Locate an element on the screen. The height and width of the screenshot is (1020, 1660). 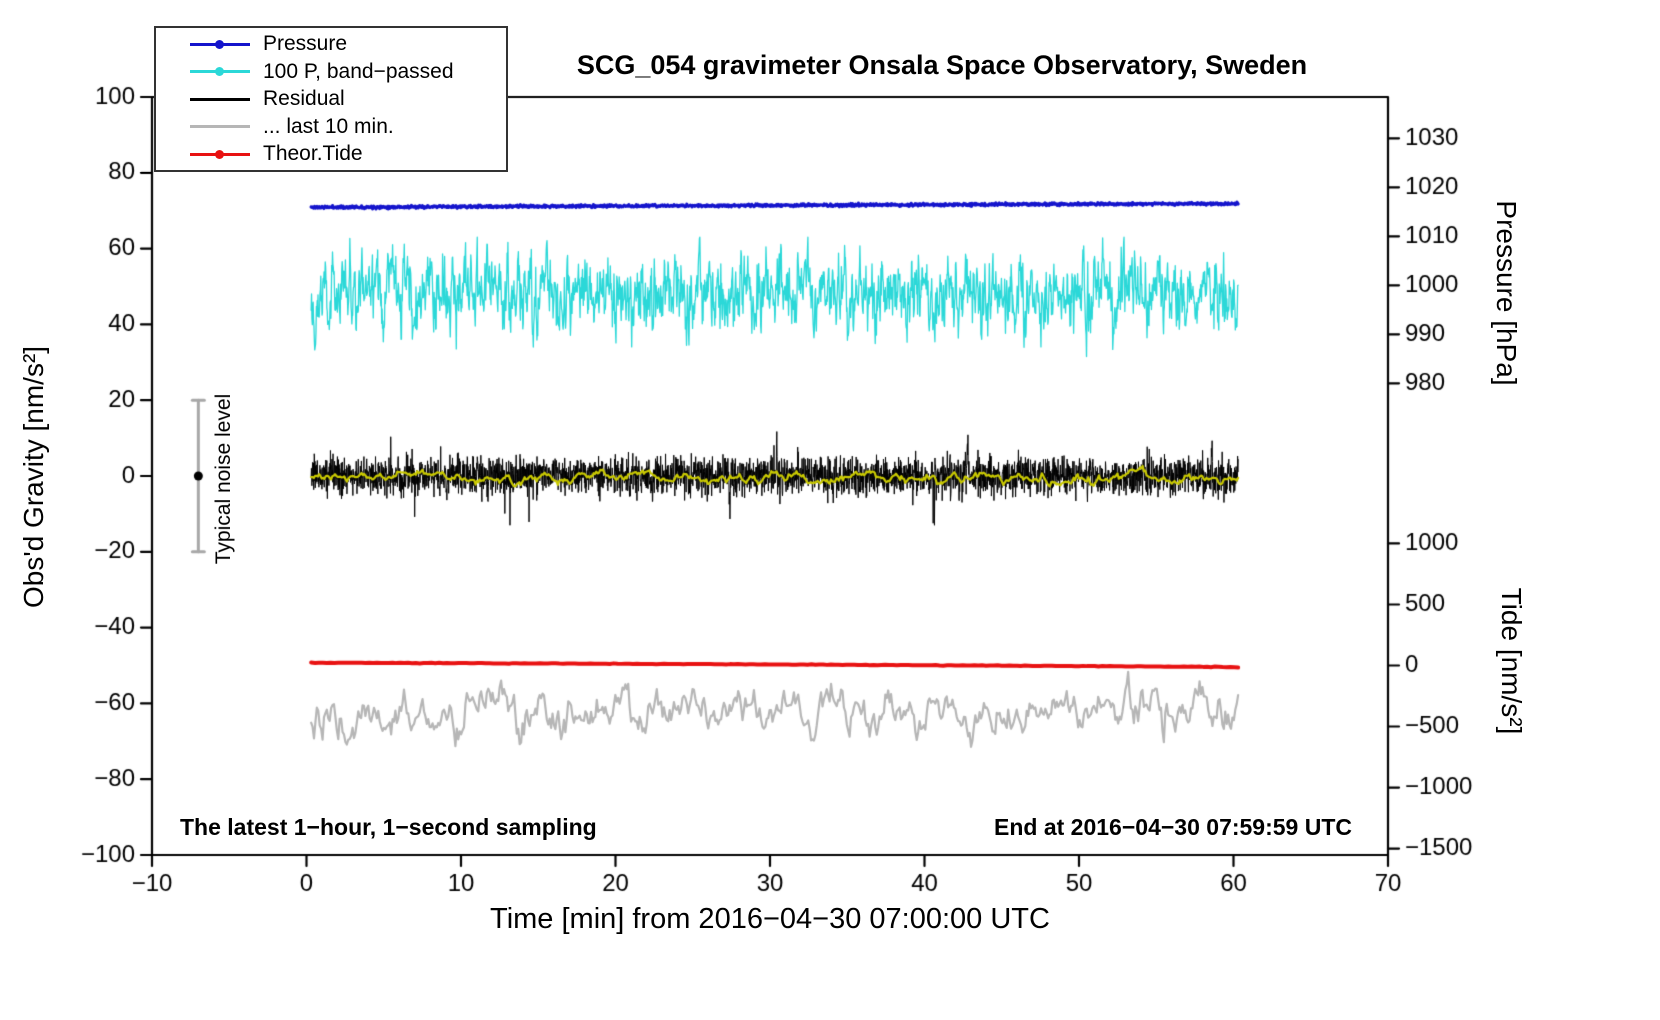
legend-item-pressure: Pressure is located at coordinates (331, 44).